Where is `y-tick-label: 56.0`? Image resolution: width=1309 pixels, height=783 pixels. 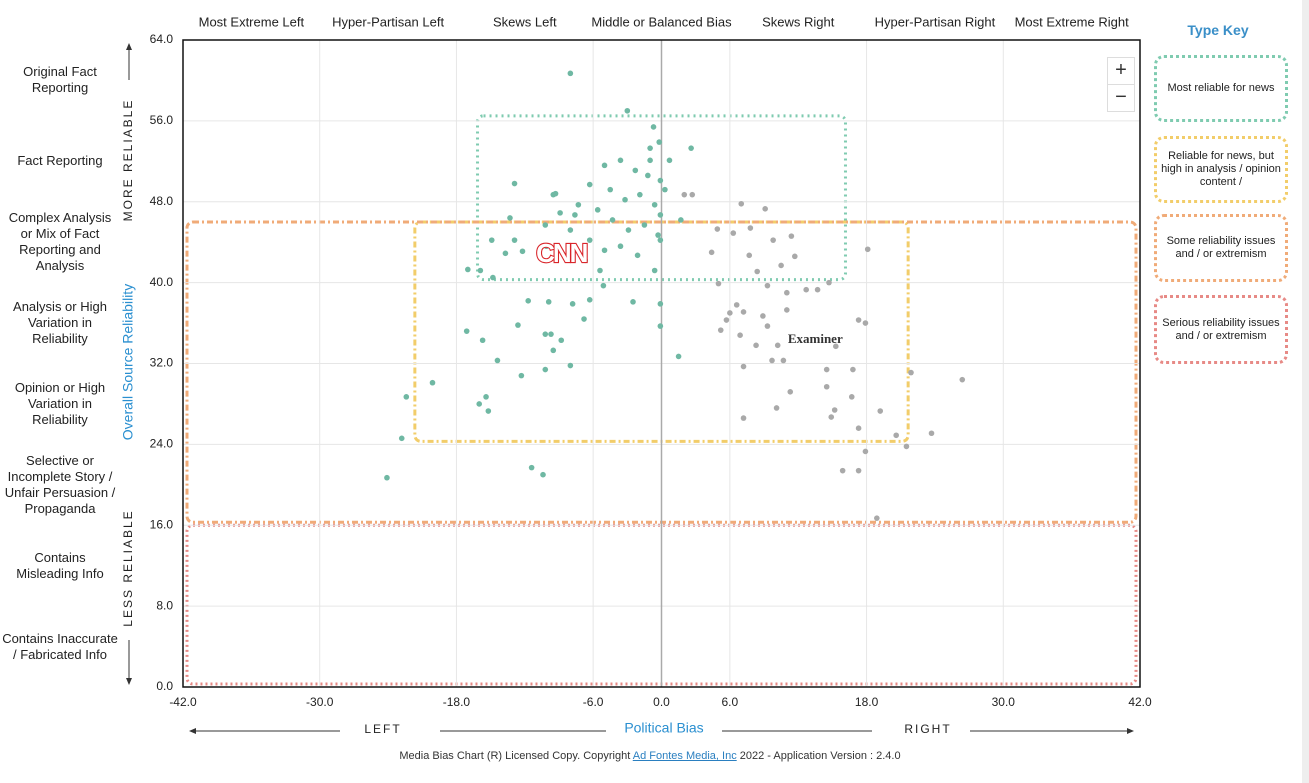 y-tick-label: 56.0 is located at coordinates (162, 120).